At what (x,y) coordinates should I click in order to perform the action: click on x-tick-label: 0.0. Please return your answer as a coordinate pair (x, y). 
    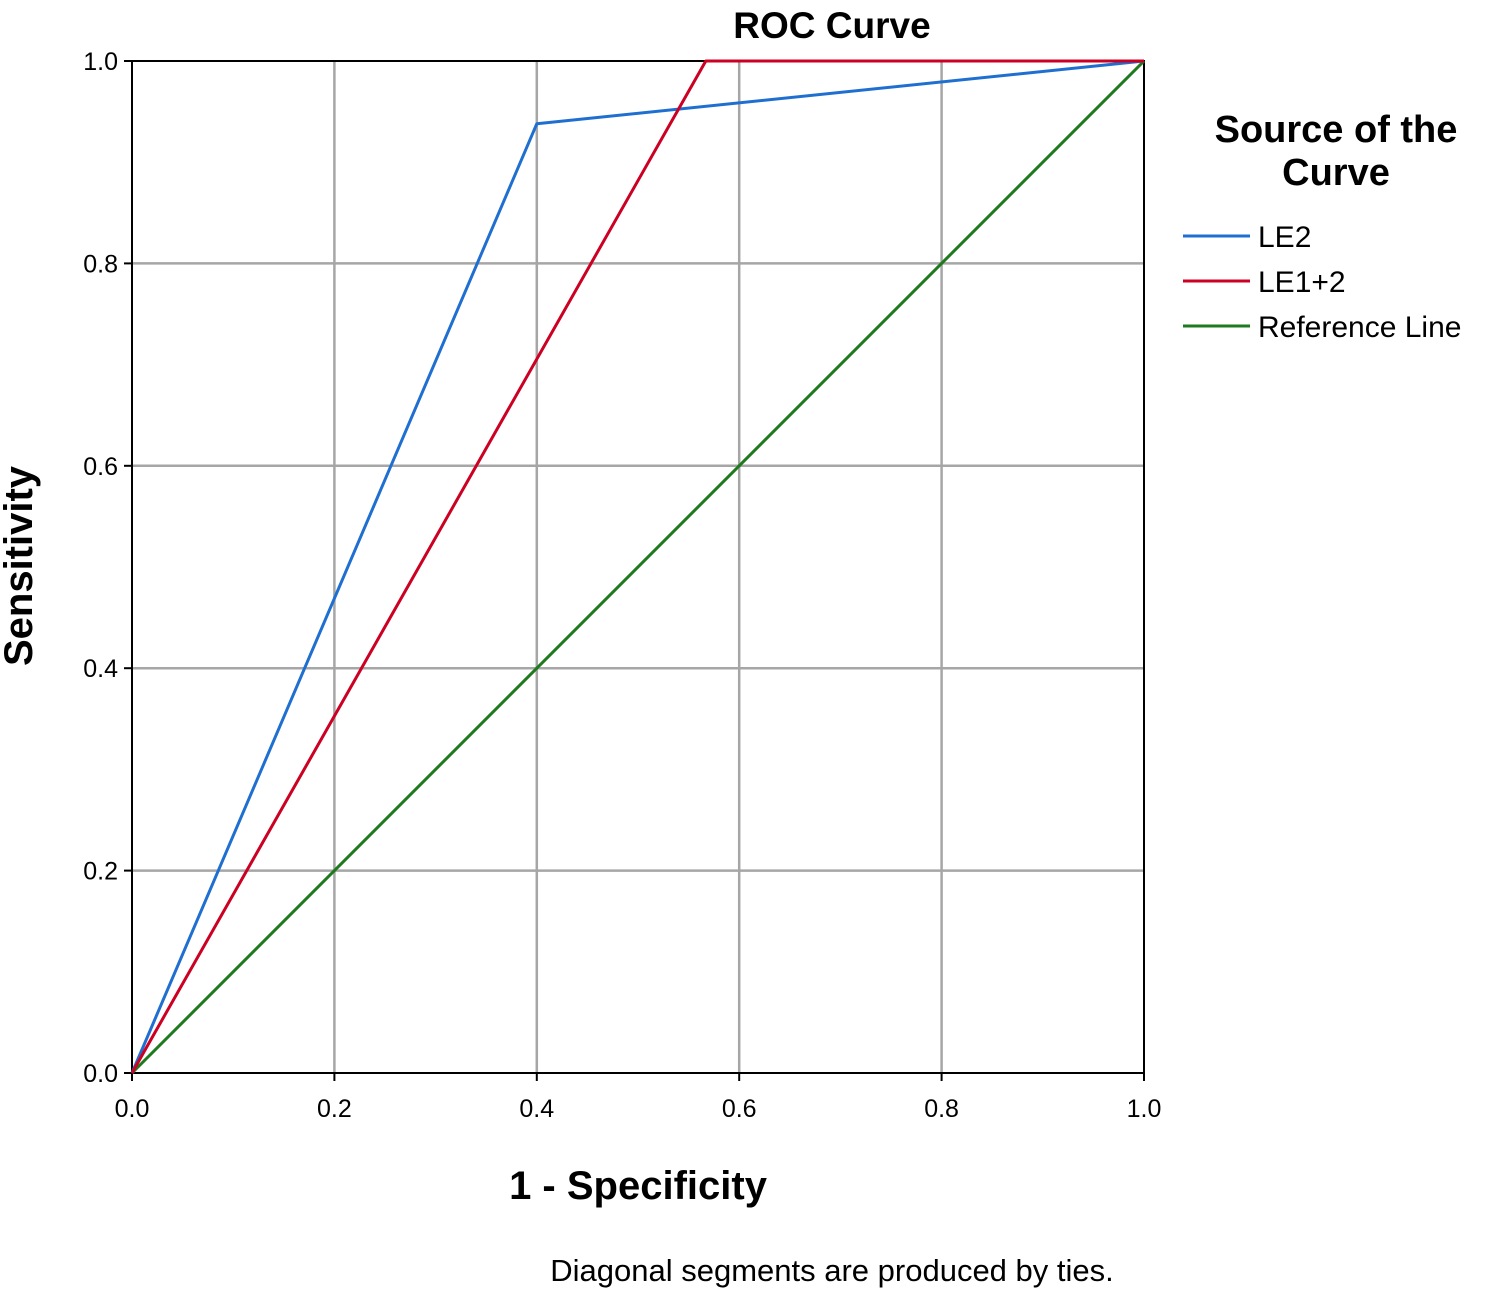
    Looking at the image, I should click on (132, 1109).